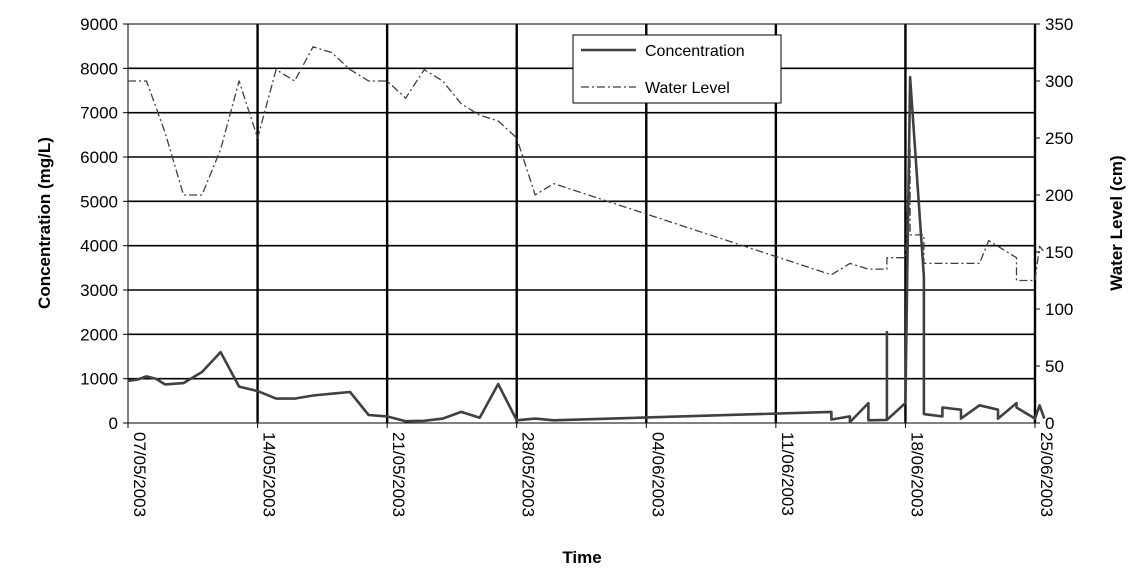 This screenshot has height=573, width=1135. Describe the element at coordinates (269, 474) in the screenshot. I see `x-tick-label: 14/05/2003` at that location.